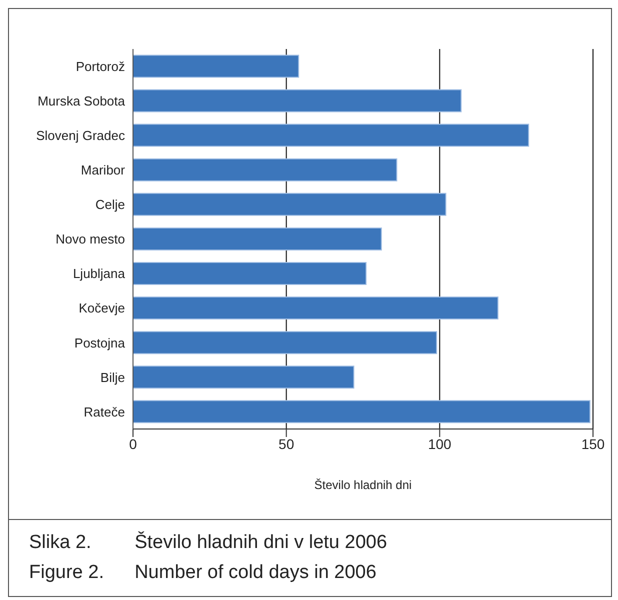 The width and height of the screenshot is (618, 600). What do you see at coordinates (103, 170) in the screenshot?
I see `y-tick-label: Maribor` at bounding box center [103, 170].